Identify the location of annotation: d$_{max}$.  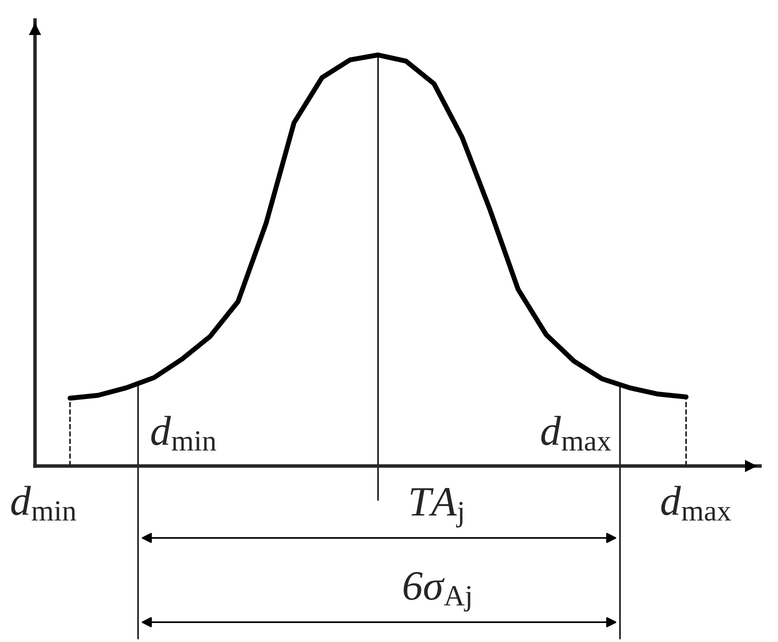
(576, 433).